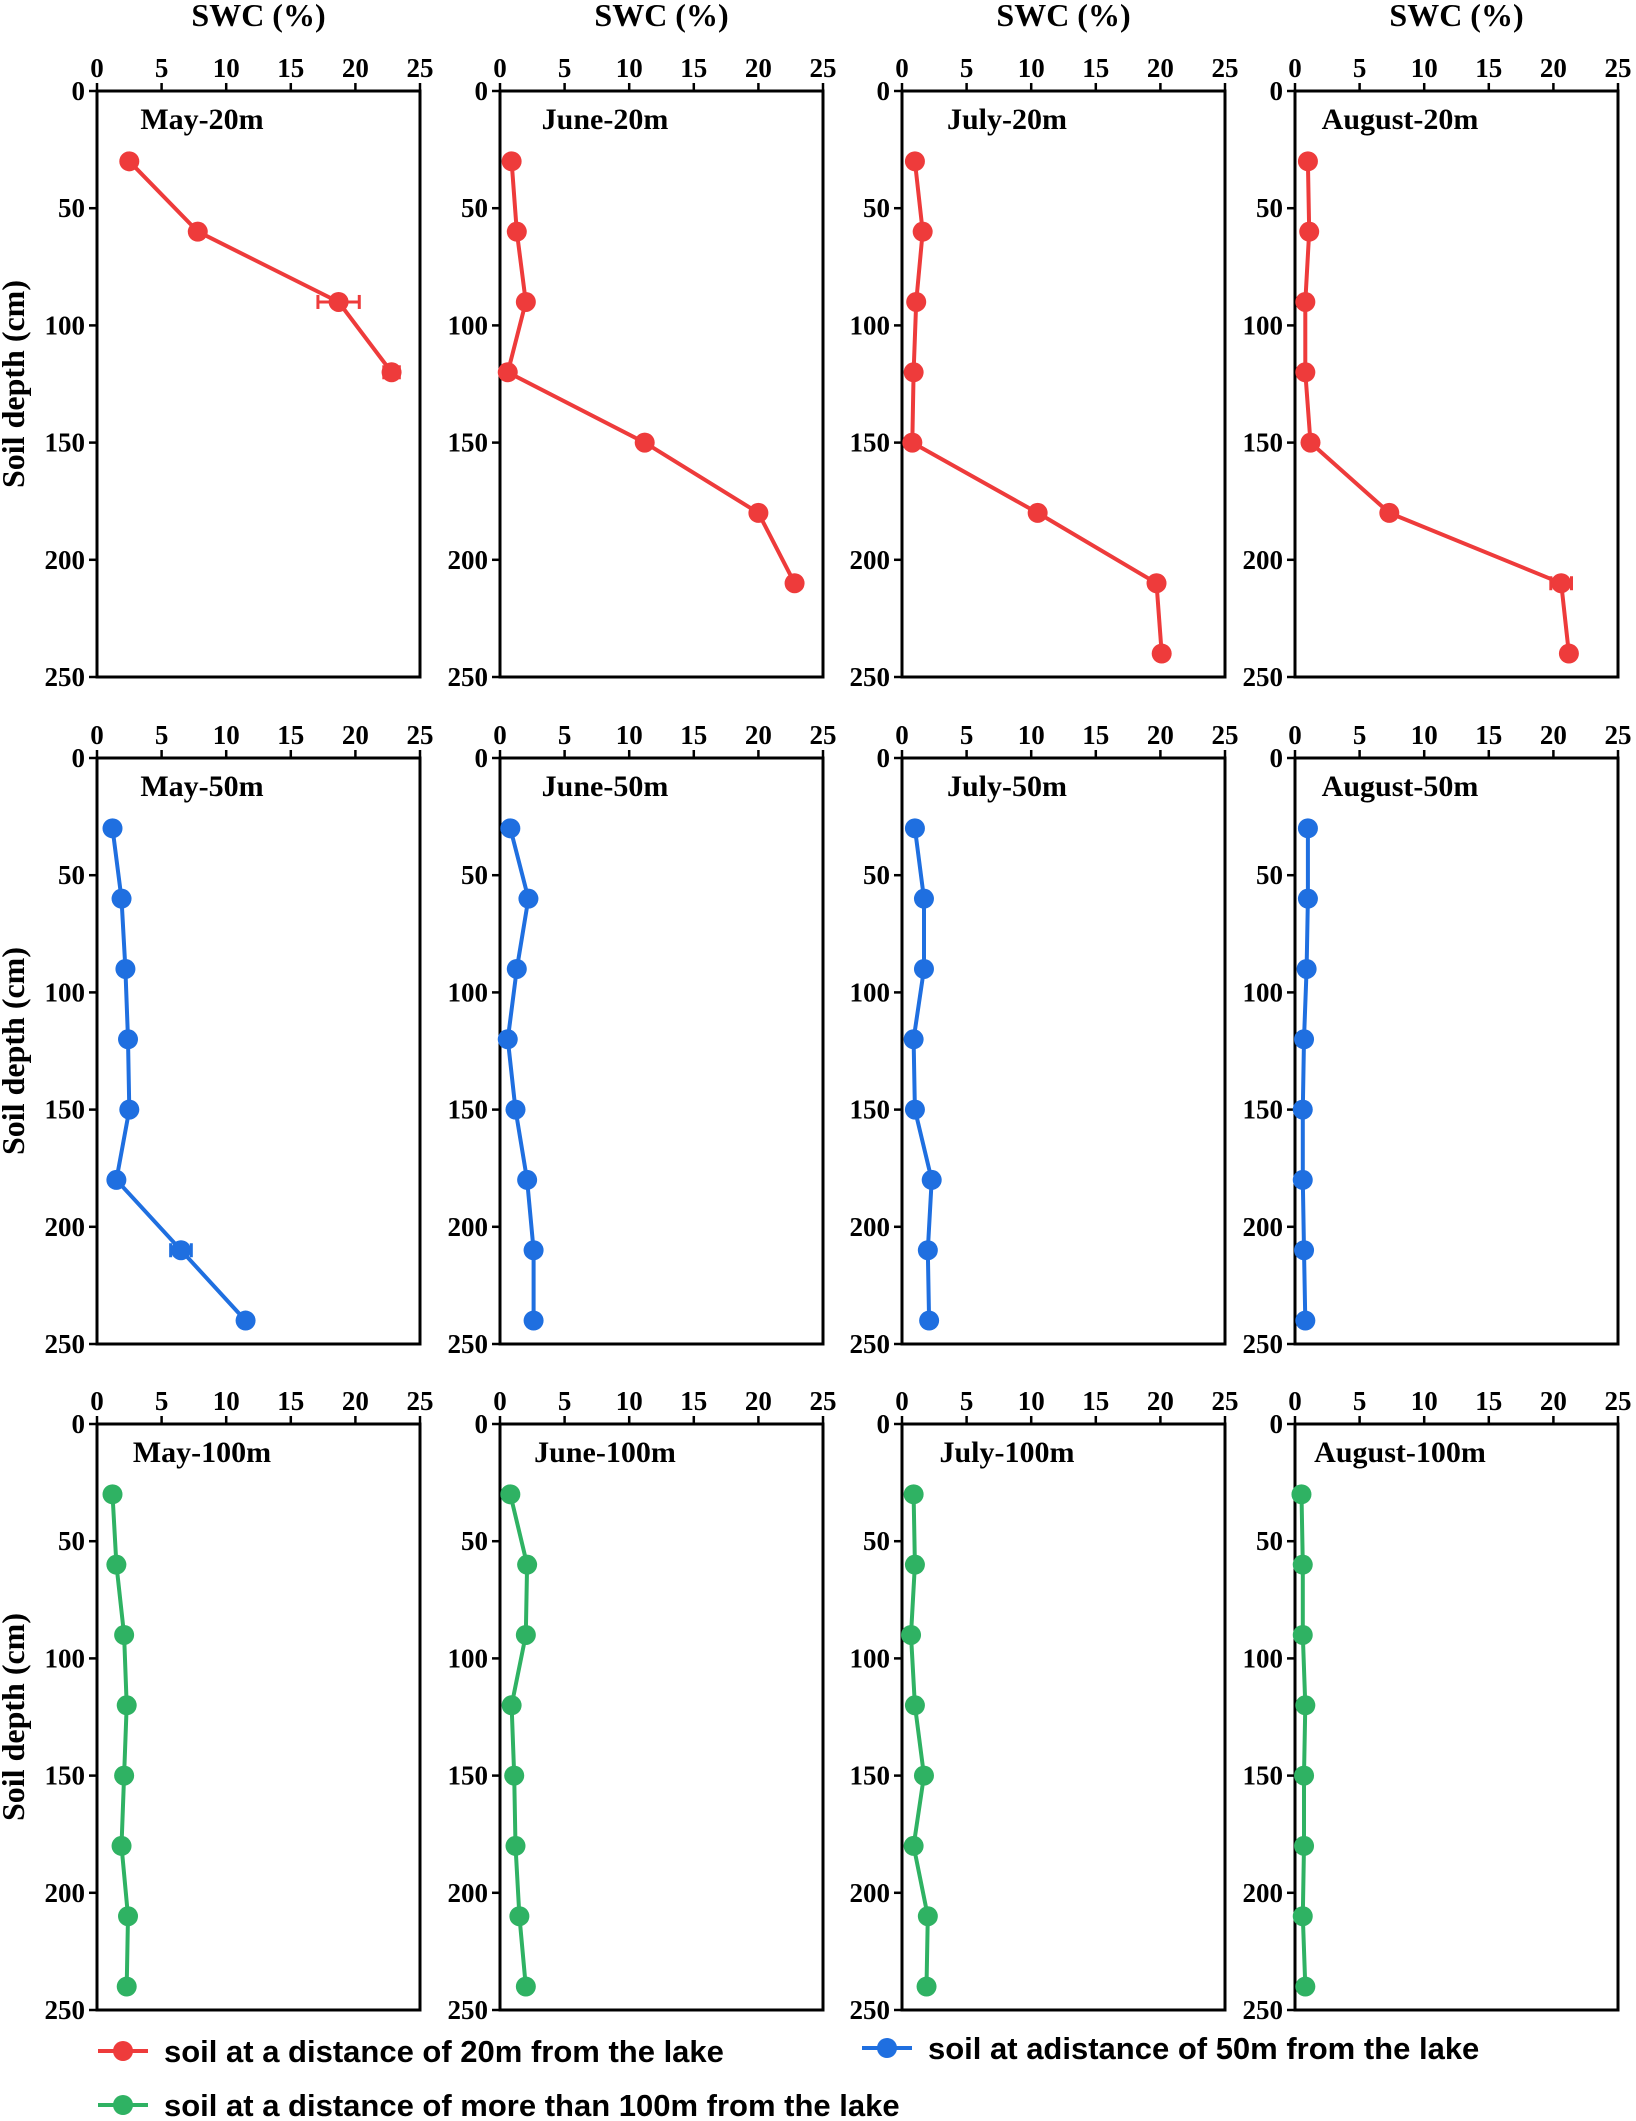 The image size is (1636, 2121). What do you see at coordinates (201, 786) in the screenshot?
I see `panel-title: May-50m` at bounding box center [201, 786].